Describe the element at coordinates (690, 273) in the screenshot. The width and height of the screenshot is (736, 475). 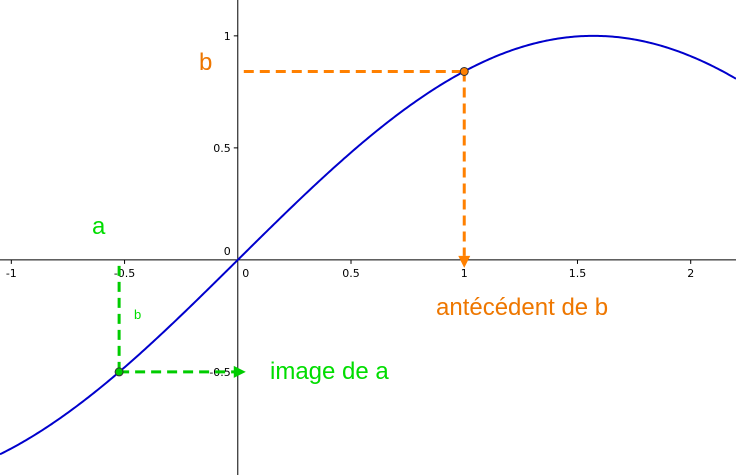
I see `x-tick-label: 2` at that location.